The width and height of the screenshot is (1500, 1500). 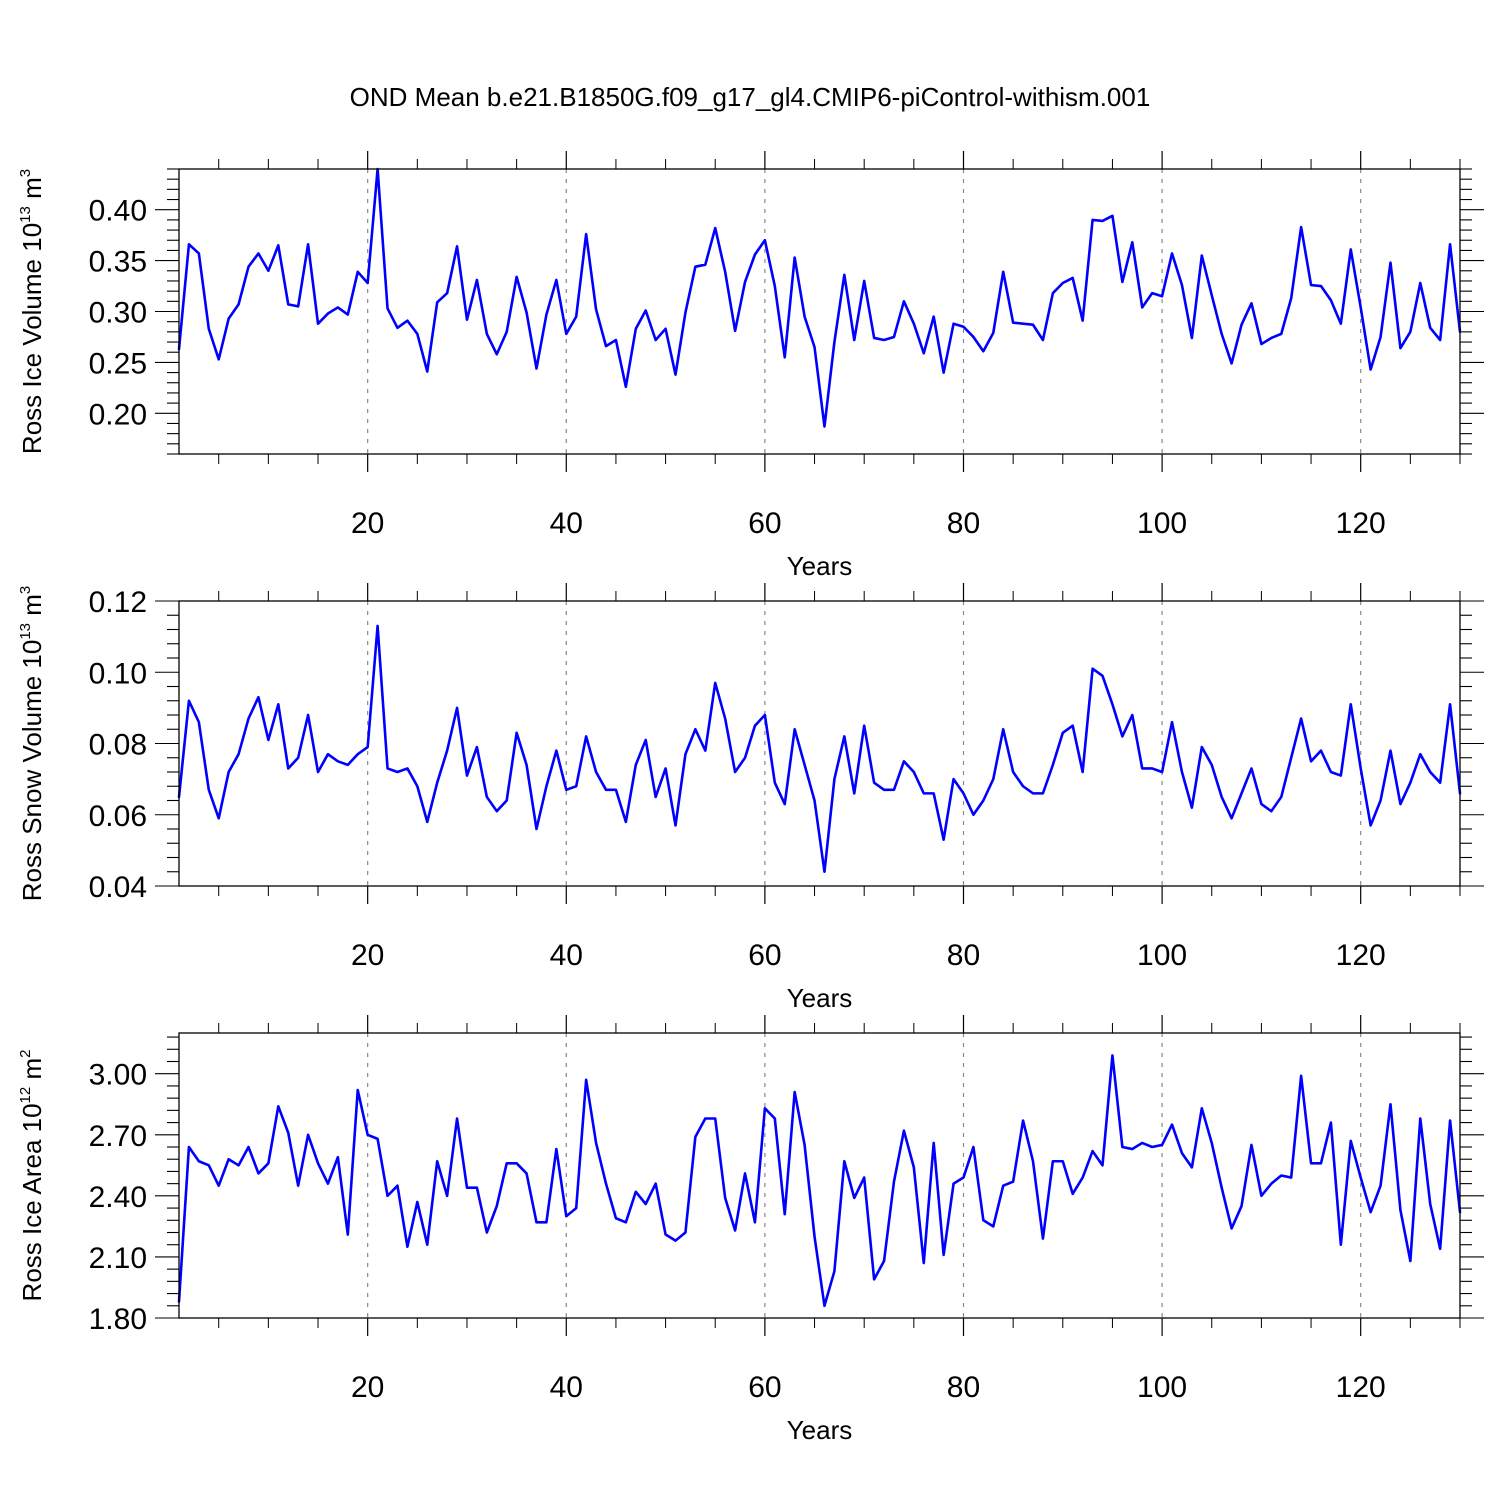 What do you see at coordinates (118, 313) in the screenshot?
I see `y-tick-label: 0.30` at bounding box center [118, 313].